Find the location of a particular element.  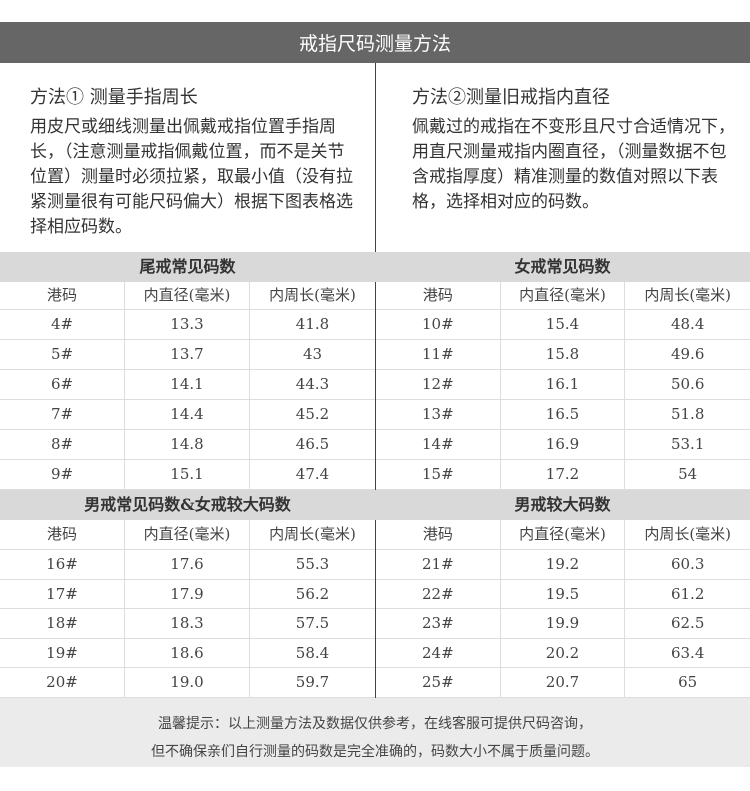

table-cell: 15.4 is located at coordinates (562, 324).